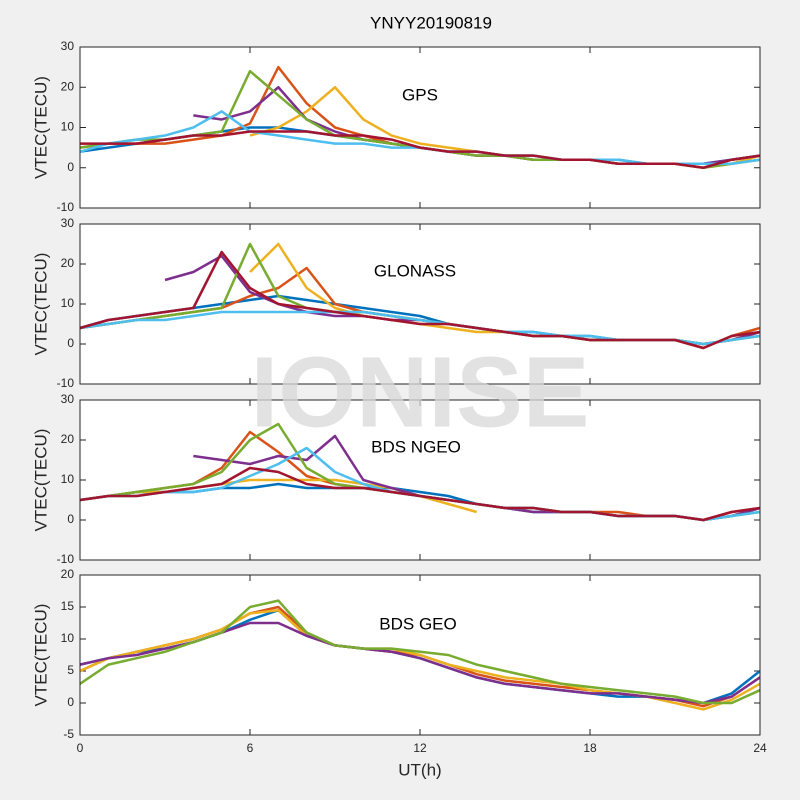  Describe the element at coordinates (415, 270) in the screenshot. I see `annotation: GLONASS` at that location.